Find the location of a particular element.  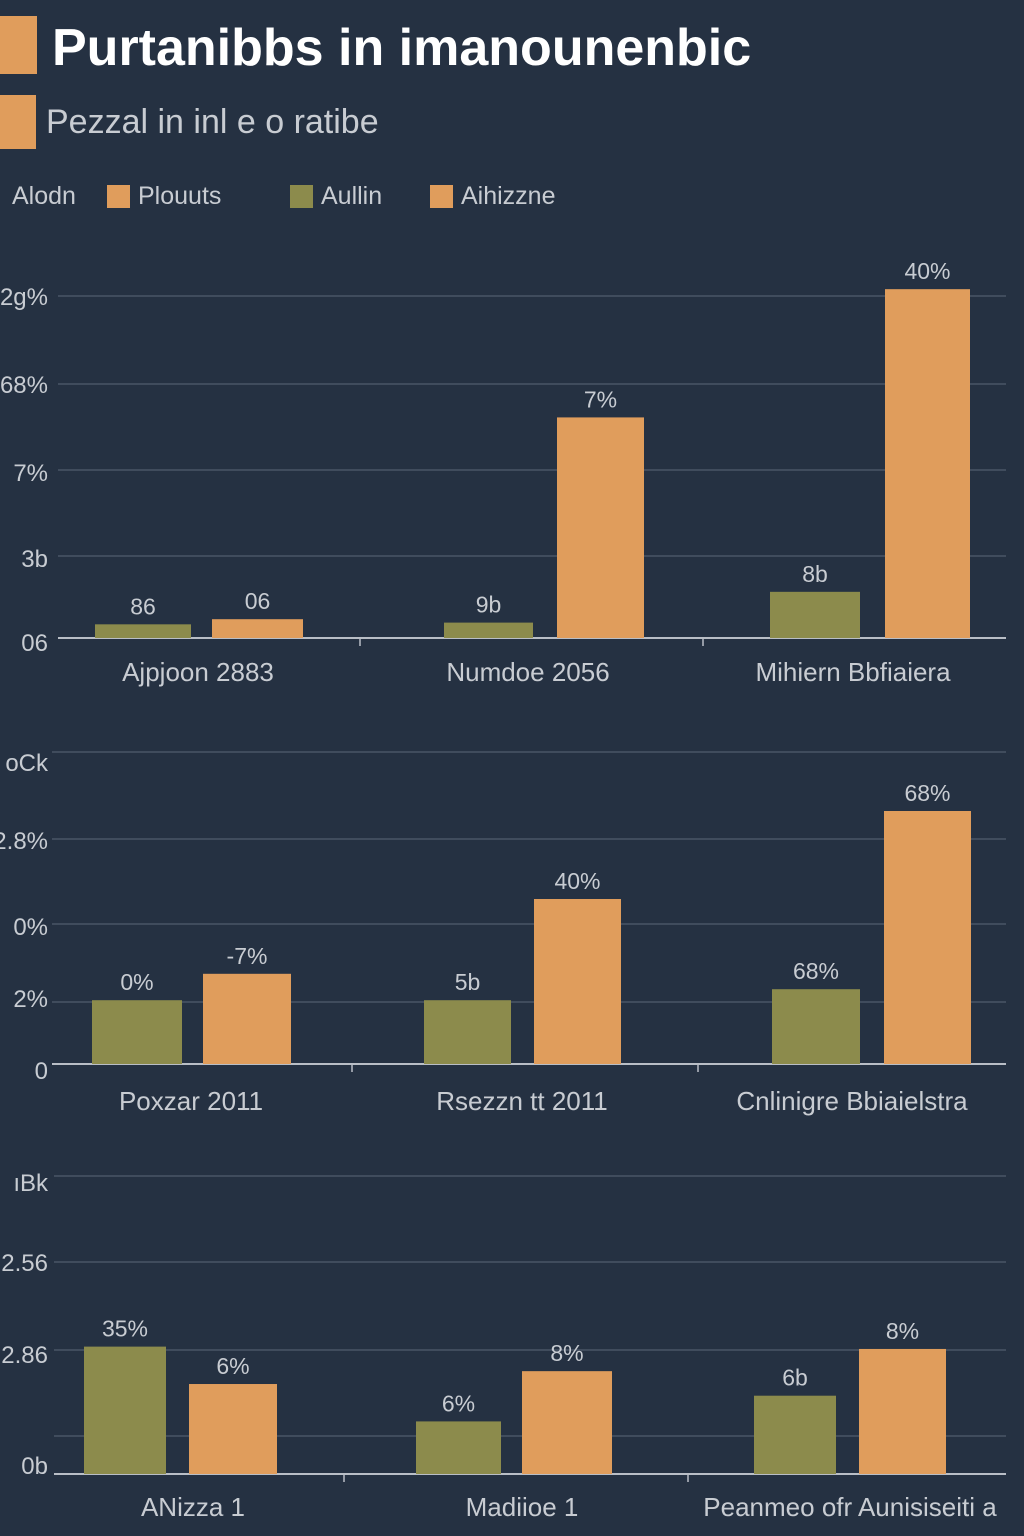

chart2-category-label: Poxzar 2011 is located at coordinates (191, 1101).